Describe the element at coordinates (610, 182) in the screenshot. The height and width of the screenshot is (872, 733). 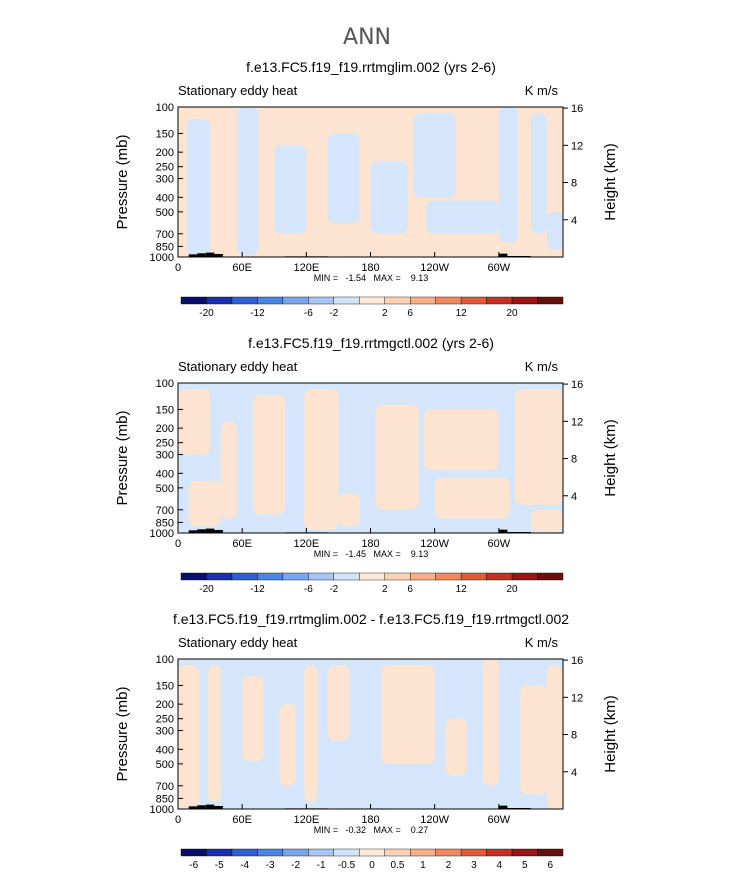
I see `y-right-axis-label: Height (km)` at that location.